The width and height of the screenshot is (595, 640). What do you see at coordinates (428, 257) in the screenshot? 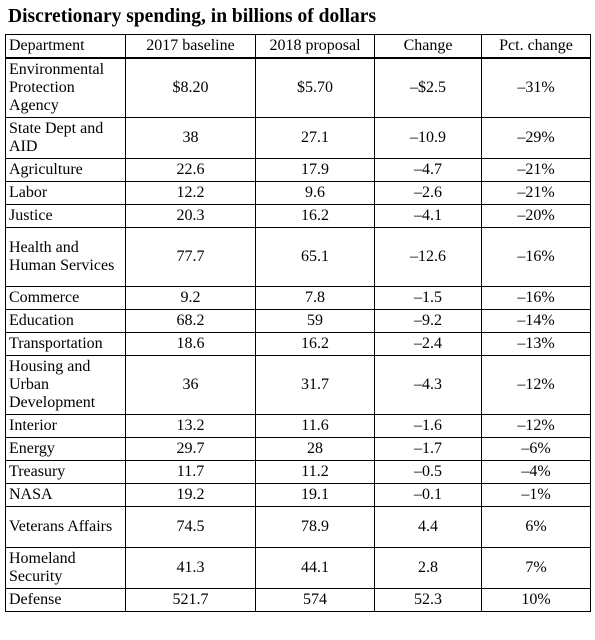
I see `change-cell: –12.6` at bounding box center [428, 257].